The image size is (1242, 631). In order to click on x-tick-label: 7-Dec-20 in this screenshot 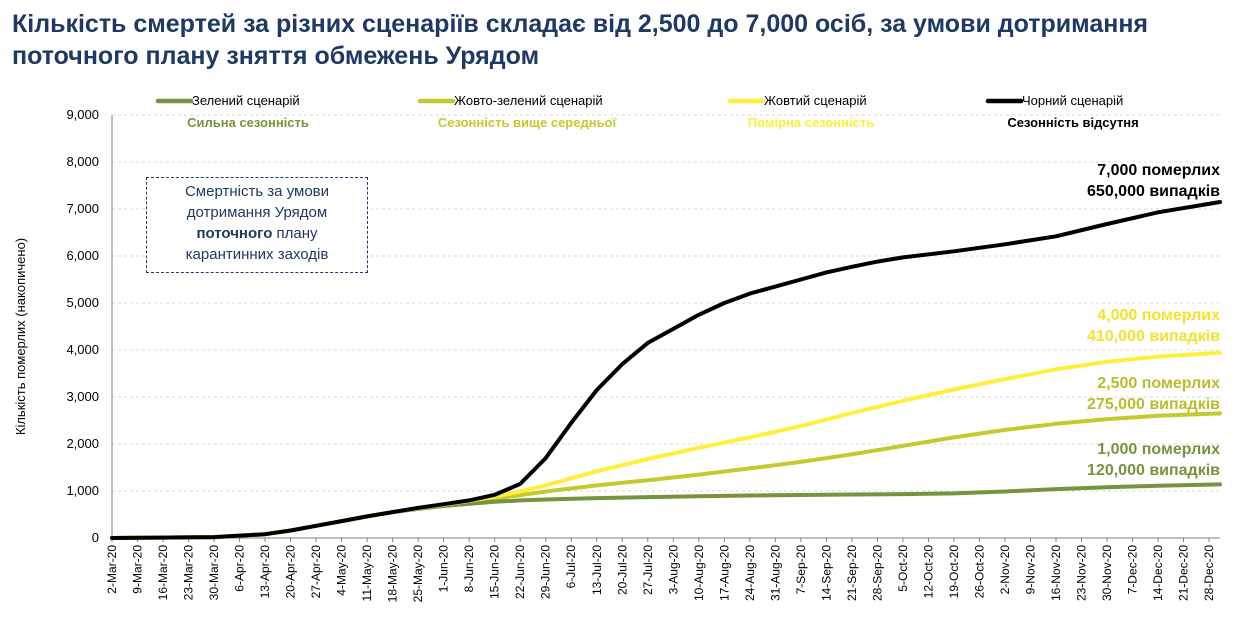, I will do `click(1133, 570)`.